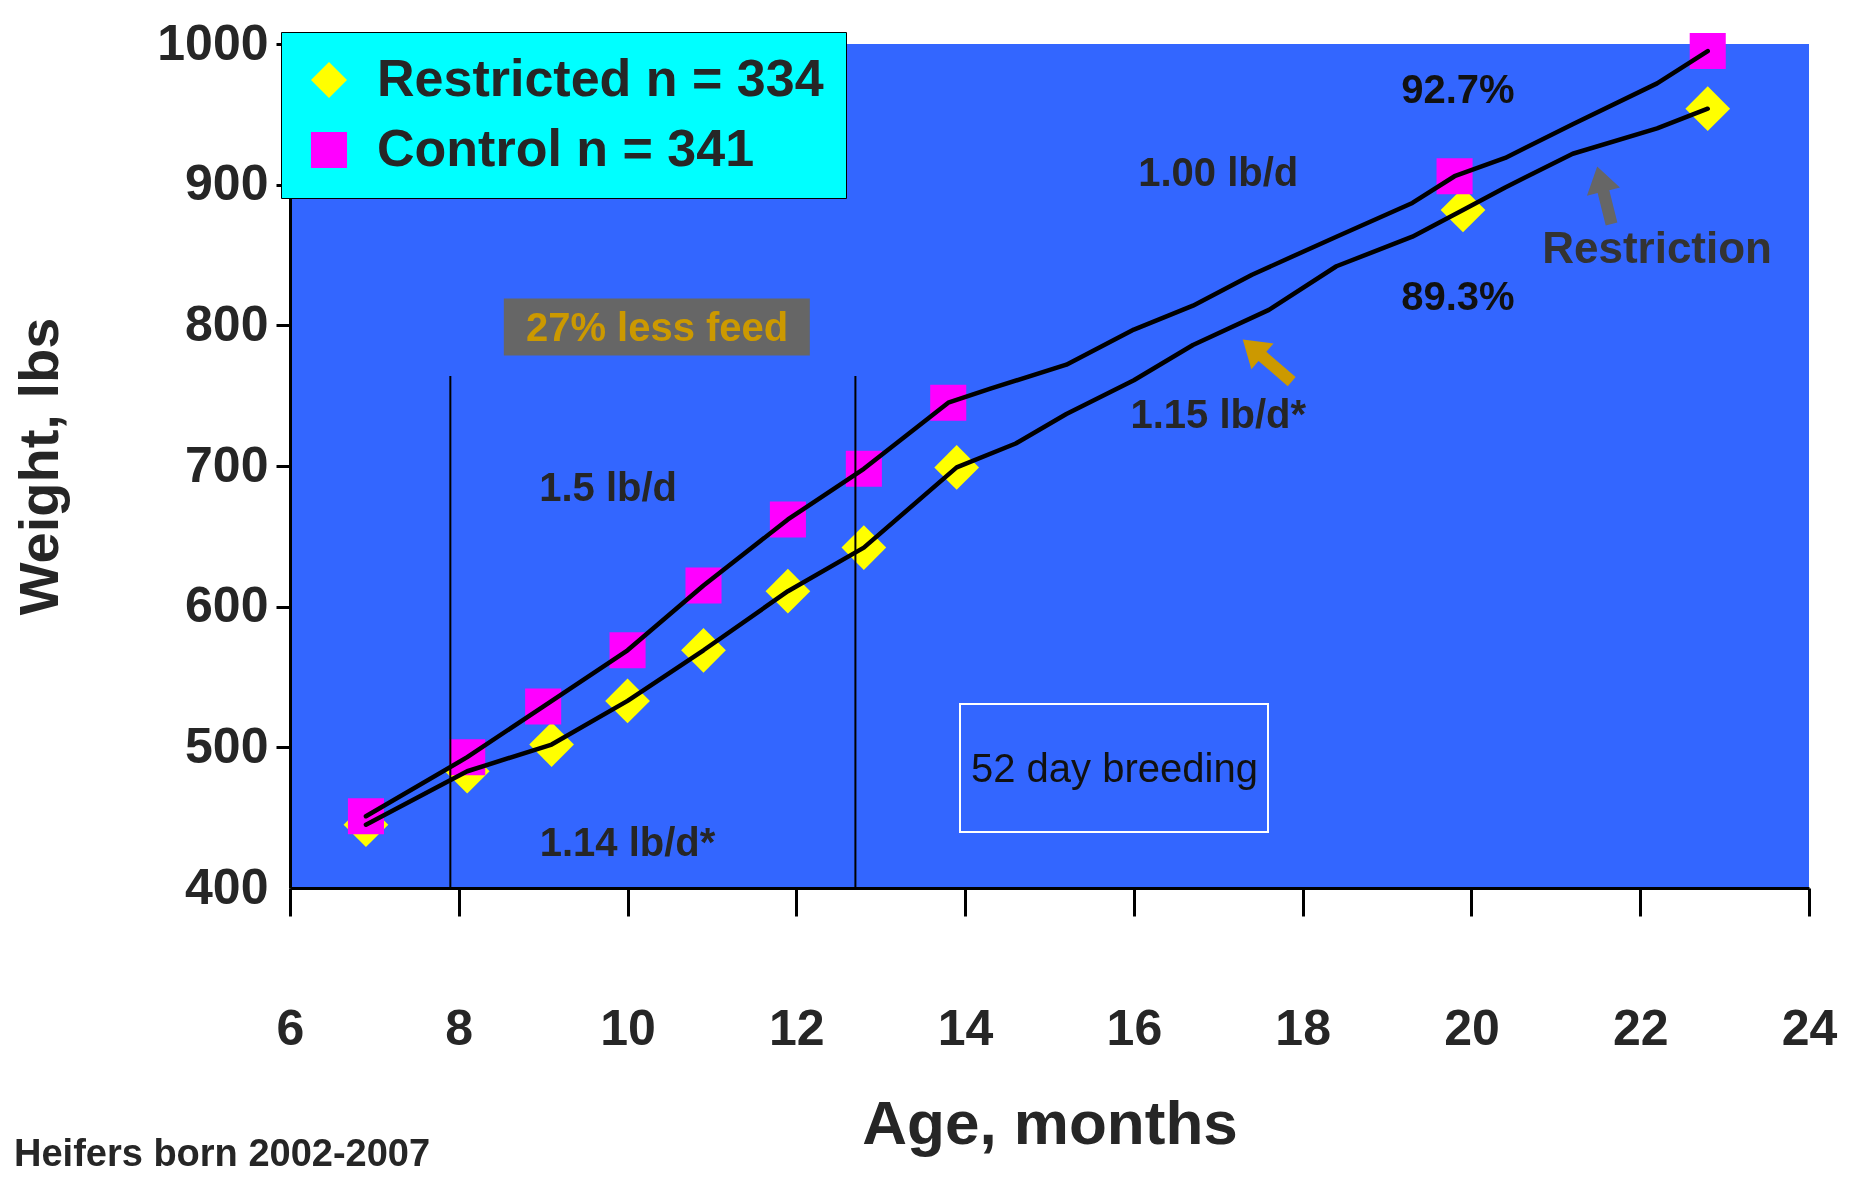 This screenshot has height=1189, width=1855. What do you see at coordinates (1218, 414) in the screenshot?
I see `annotation: 1.15 lb/d*` at bounding box center [1218, 414].